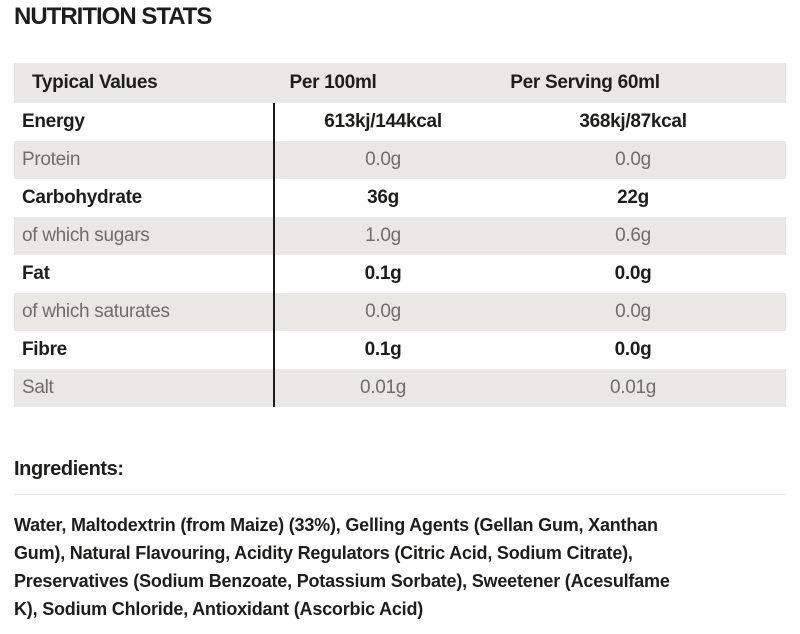  What do you see at coordinates (36, 273) in the screenshot?
I see `row-label: Fat` at bounding box center [36, 273].